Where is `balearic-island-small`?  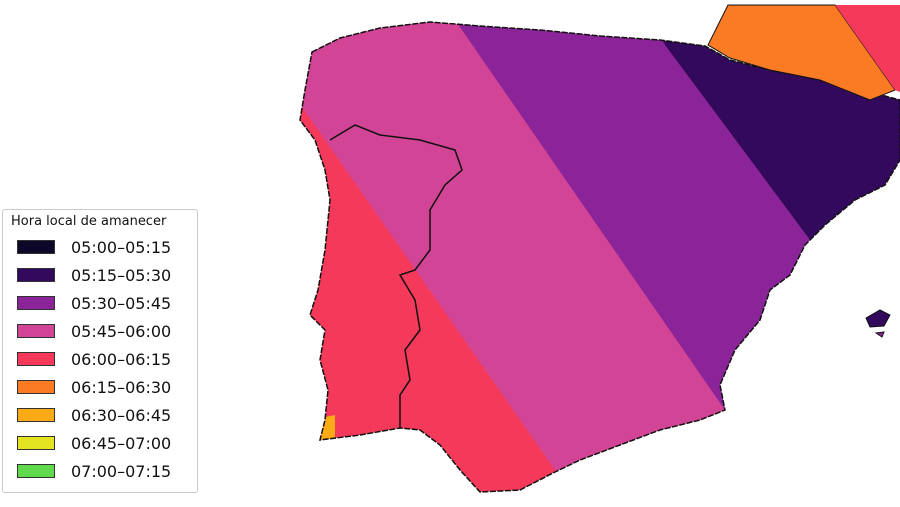 balearic-island-small is located at coordinates (879, 334).